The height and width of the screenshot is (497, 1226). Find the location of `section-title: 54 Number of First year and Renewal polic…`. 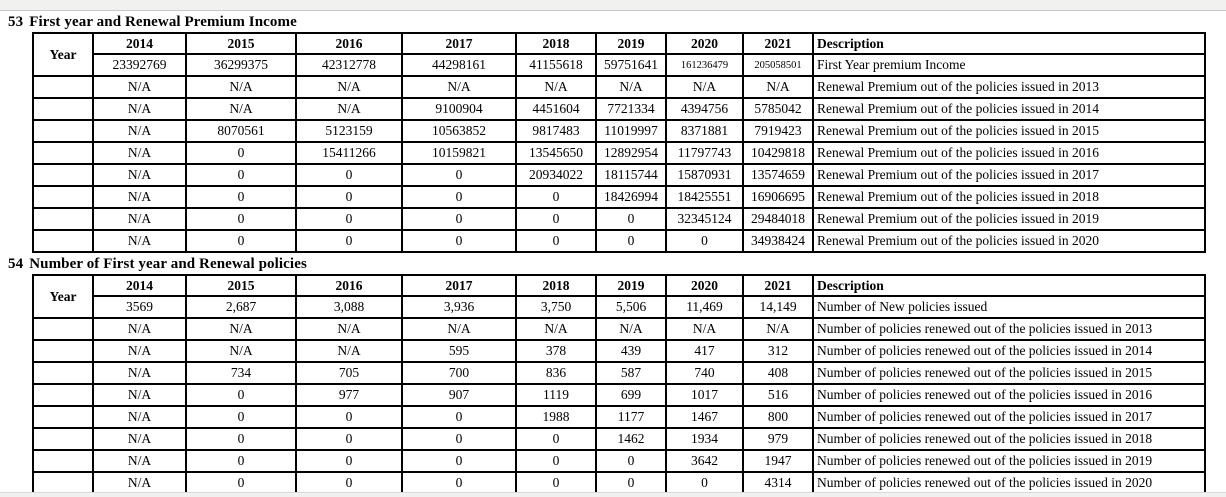

section-title: 54 Number of First year and Renewal polic… is located at coordinates (617, 264).